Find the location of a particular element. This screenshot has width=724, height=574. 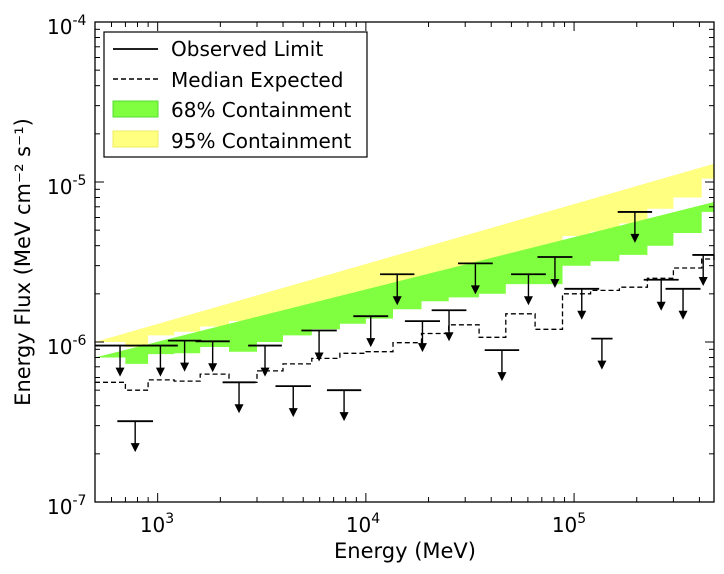

y-tick-label-1e-6: 10⁻⁶ is located at coordinates (67, 346).